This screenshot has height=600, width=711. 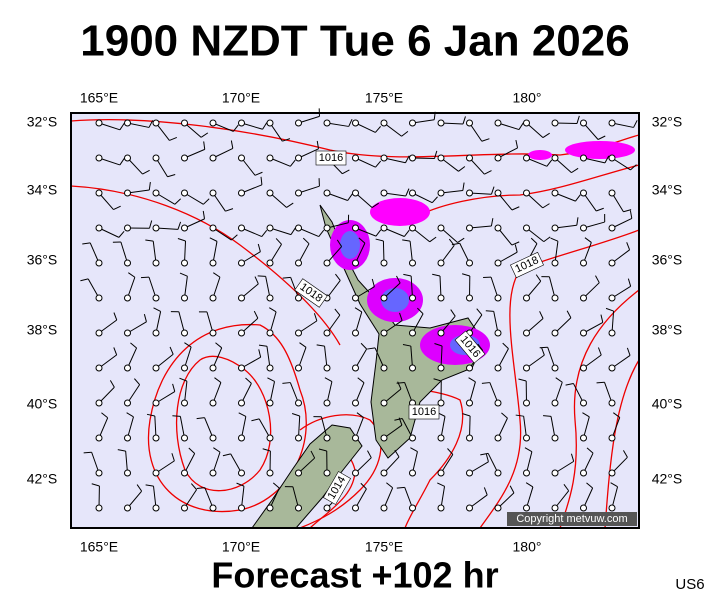 I want to click on lat-label: 32°S, so click(x=667, y=122).